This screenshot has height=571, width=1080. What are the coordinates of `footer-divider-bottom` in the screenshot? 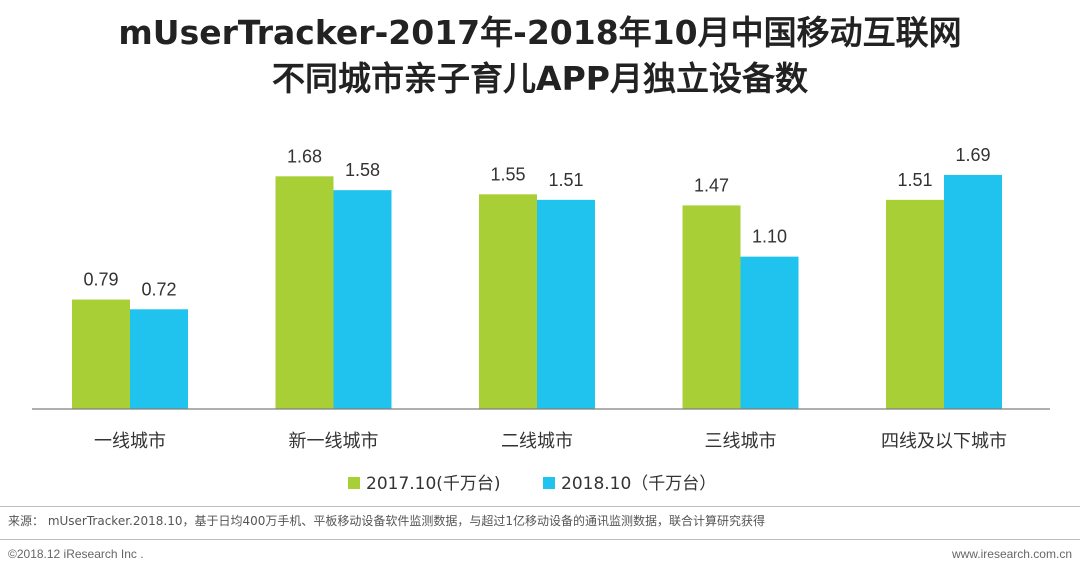 It's located at (540, 539).